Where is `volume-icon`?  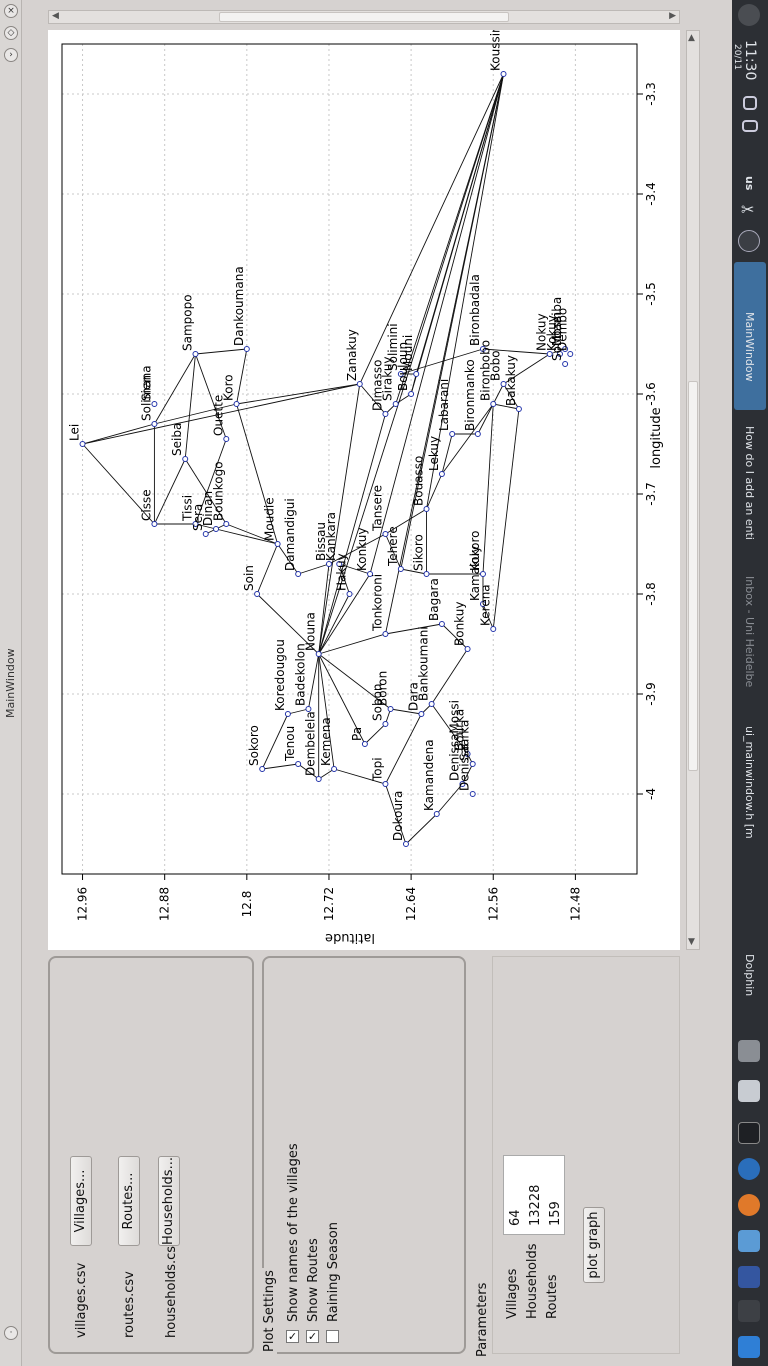
volume-icon is located at coordinates (750, 103).